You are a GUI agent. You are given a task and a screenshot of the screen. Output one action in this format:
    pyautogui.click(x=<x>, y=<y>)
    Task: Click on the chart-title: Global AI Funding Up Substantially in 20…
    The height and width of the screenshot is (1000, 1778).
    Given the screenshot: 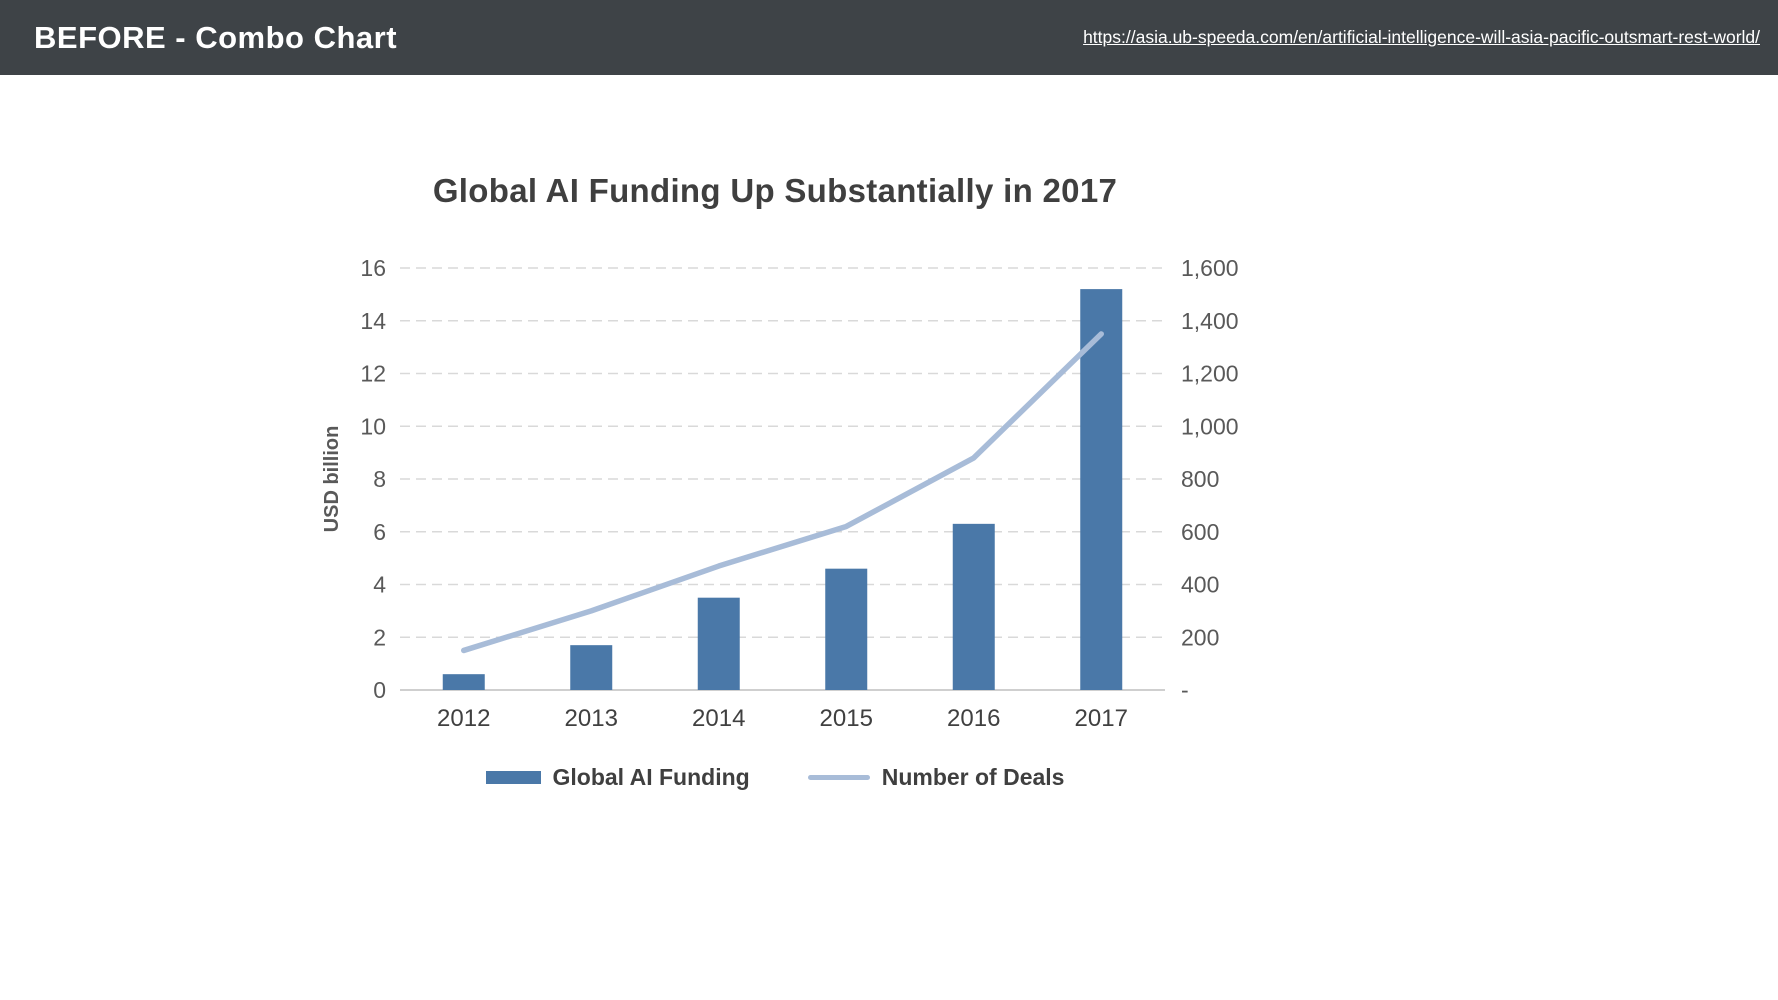 What is the action you would take?
    pyautogui.click(x=775, y=190)
    